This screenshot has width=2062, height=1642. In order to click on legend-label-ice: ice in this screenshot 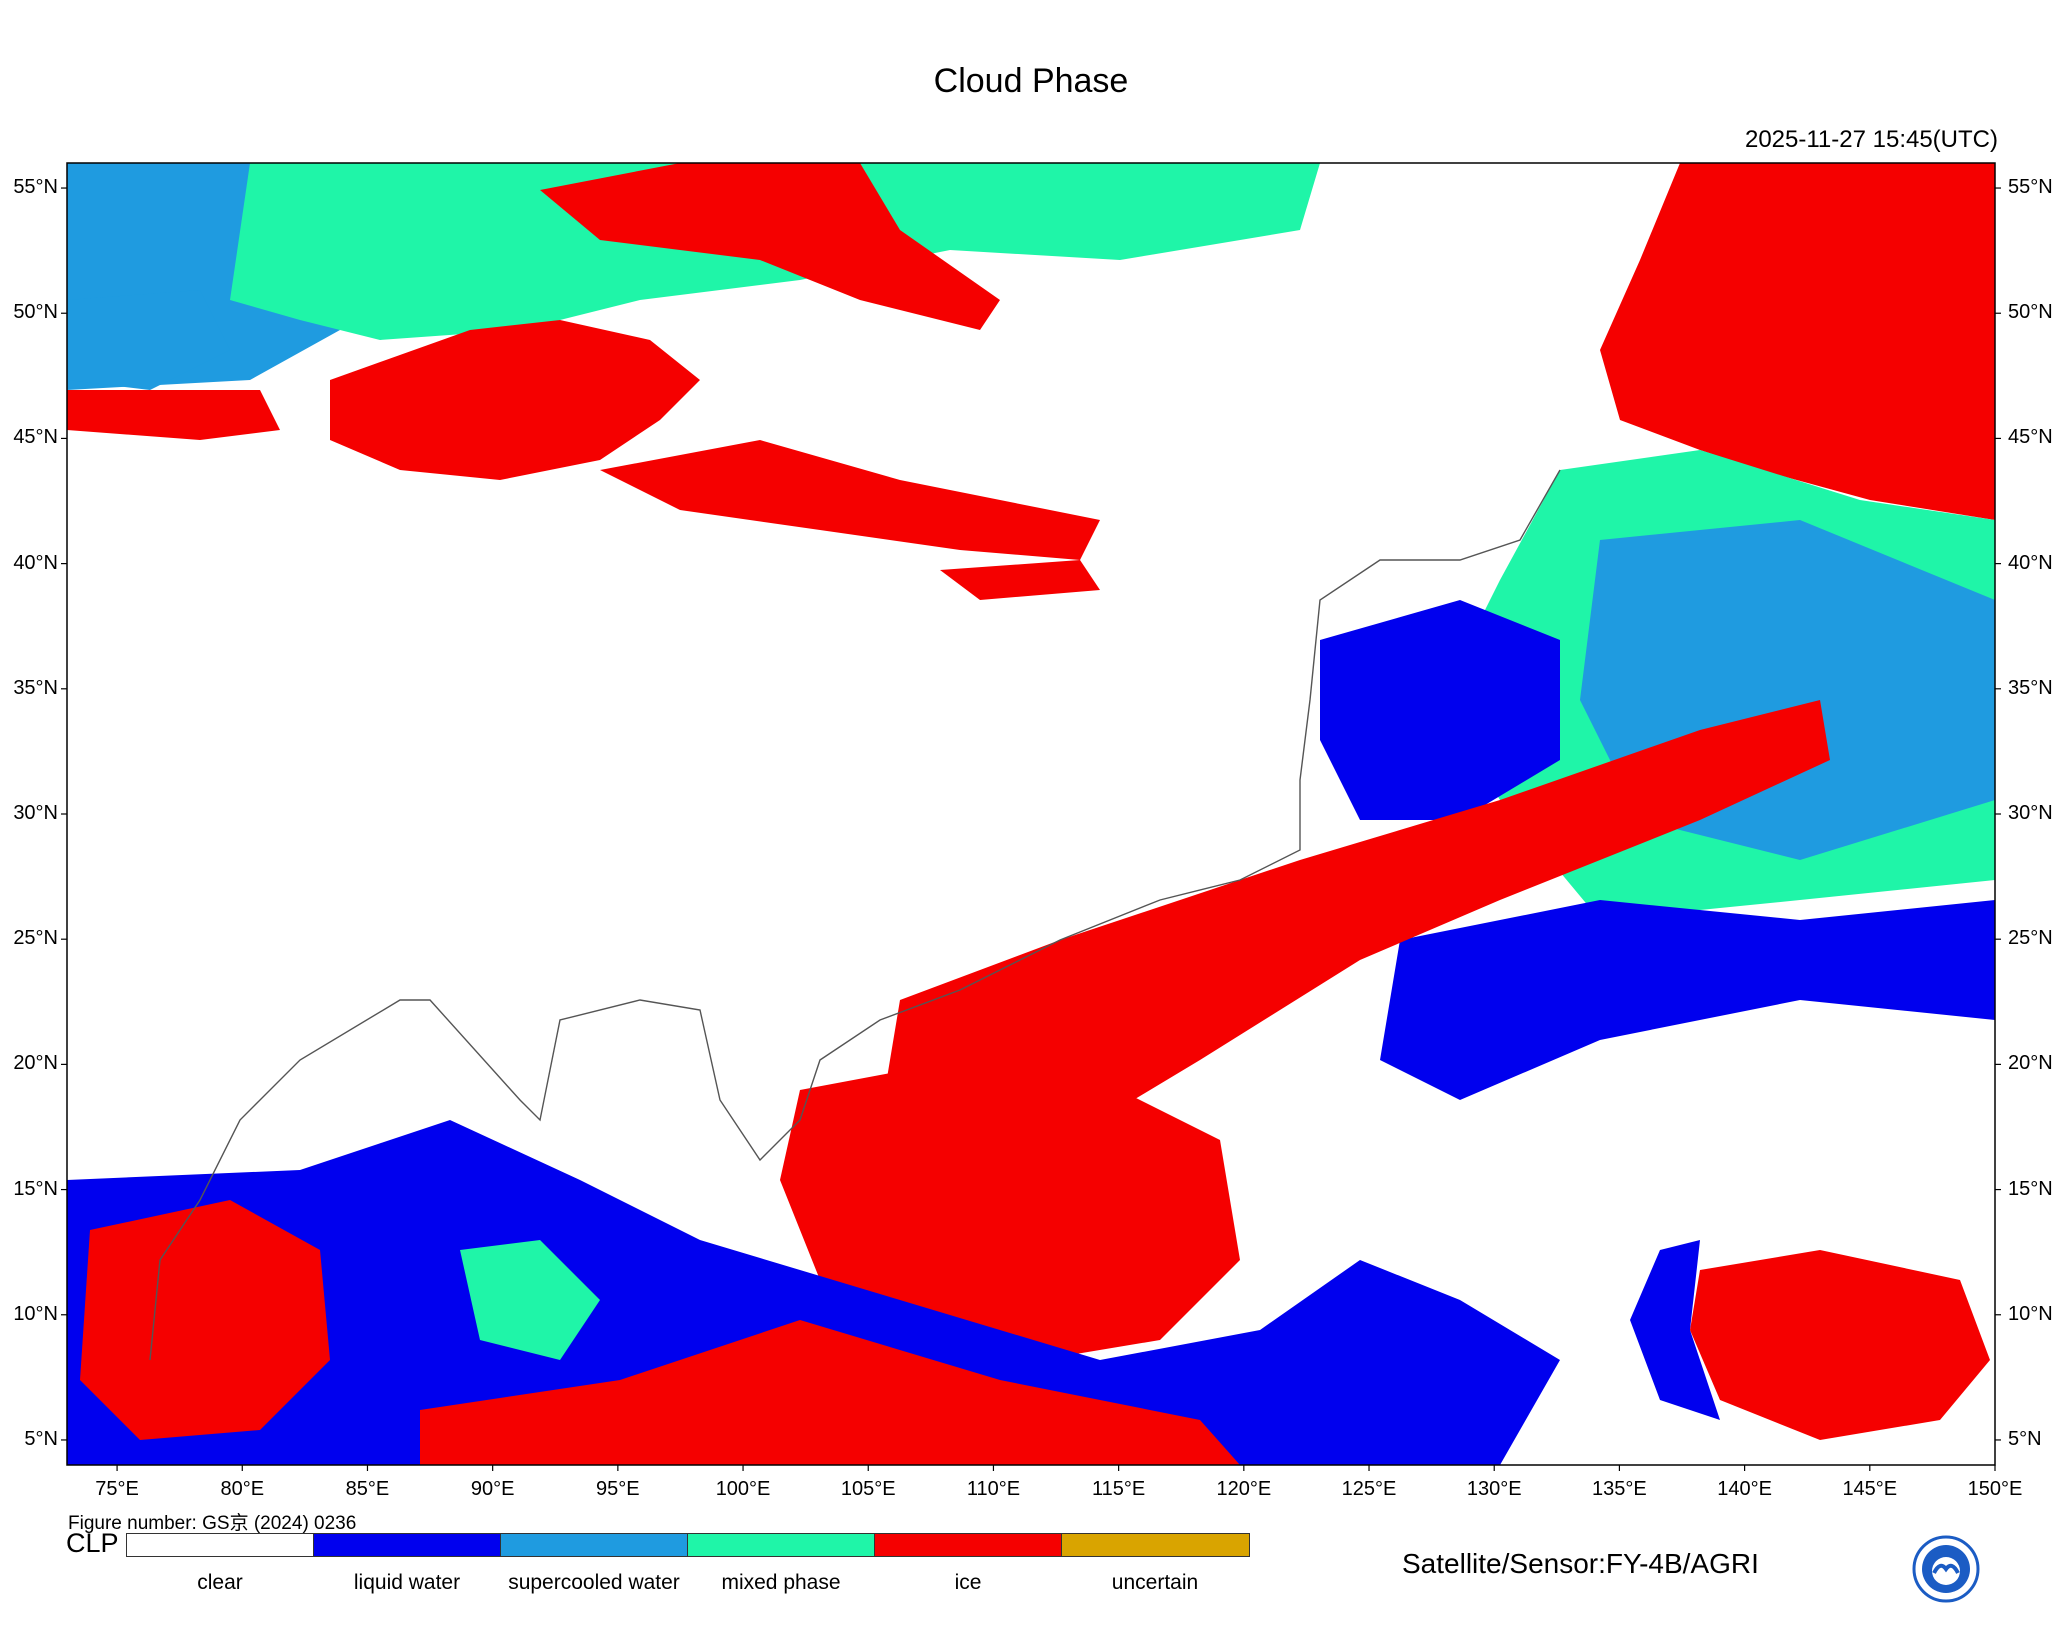, I will do `click(968, 1582)`.